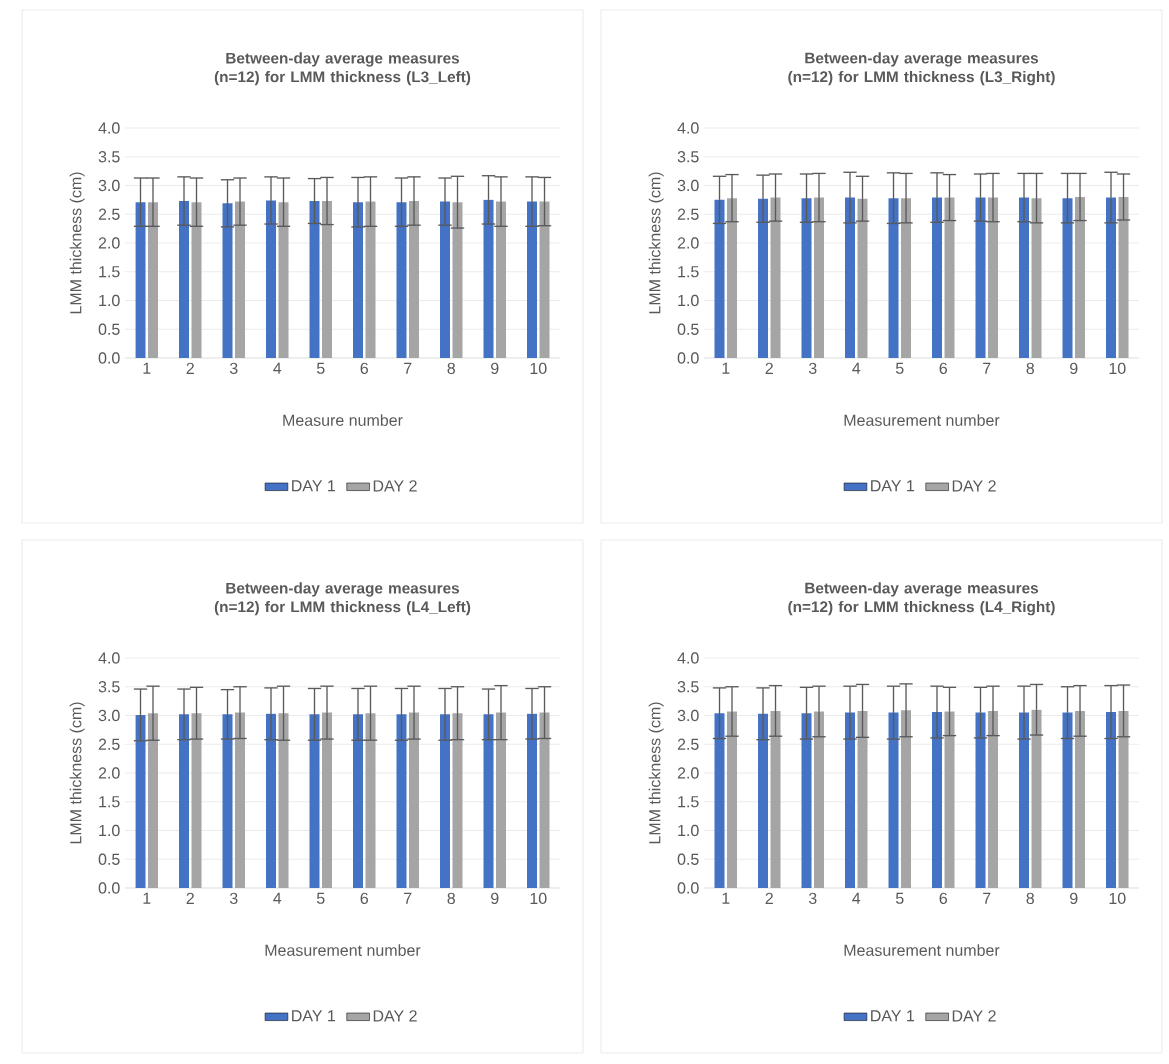  What do you see at coordinates (343, 420) in the screenshot?
I see `x-axis-title: Measure number` at bounding box center [343, 420].